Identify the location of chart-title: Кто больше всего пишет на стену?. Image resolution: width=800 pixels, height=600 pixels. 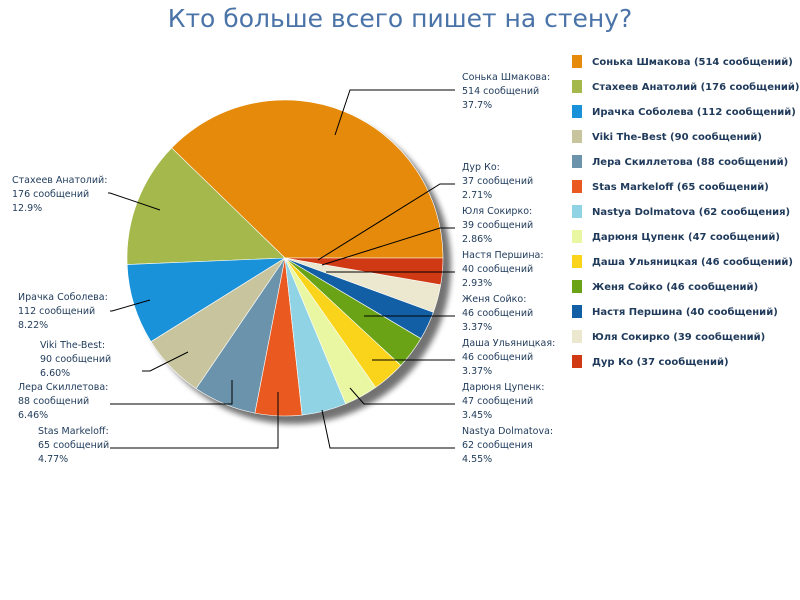
(400, 18).